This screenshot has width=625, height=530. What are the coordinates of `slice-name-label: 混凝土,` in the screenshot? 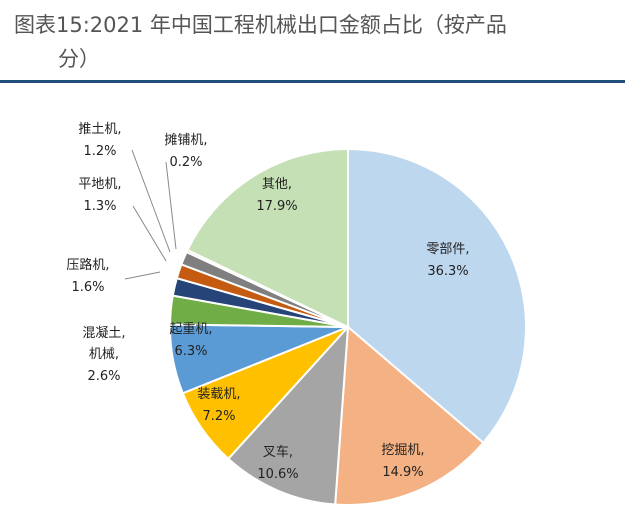 It's located at (103, 333).